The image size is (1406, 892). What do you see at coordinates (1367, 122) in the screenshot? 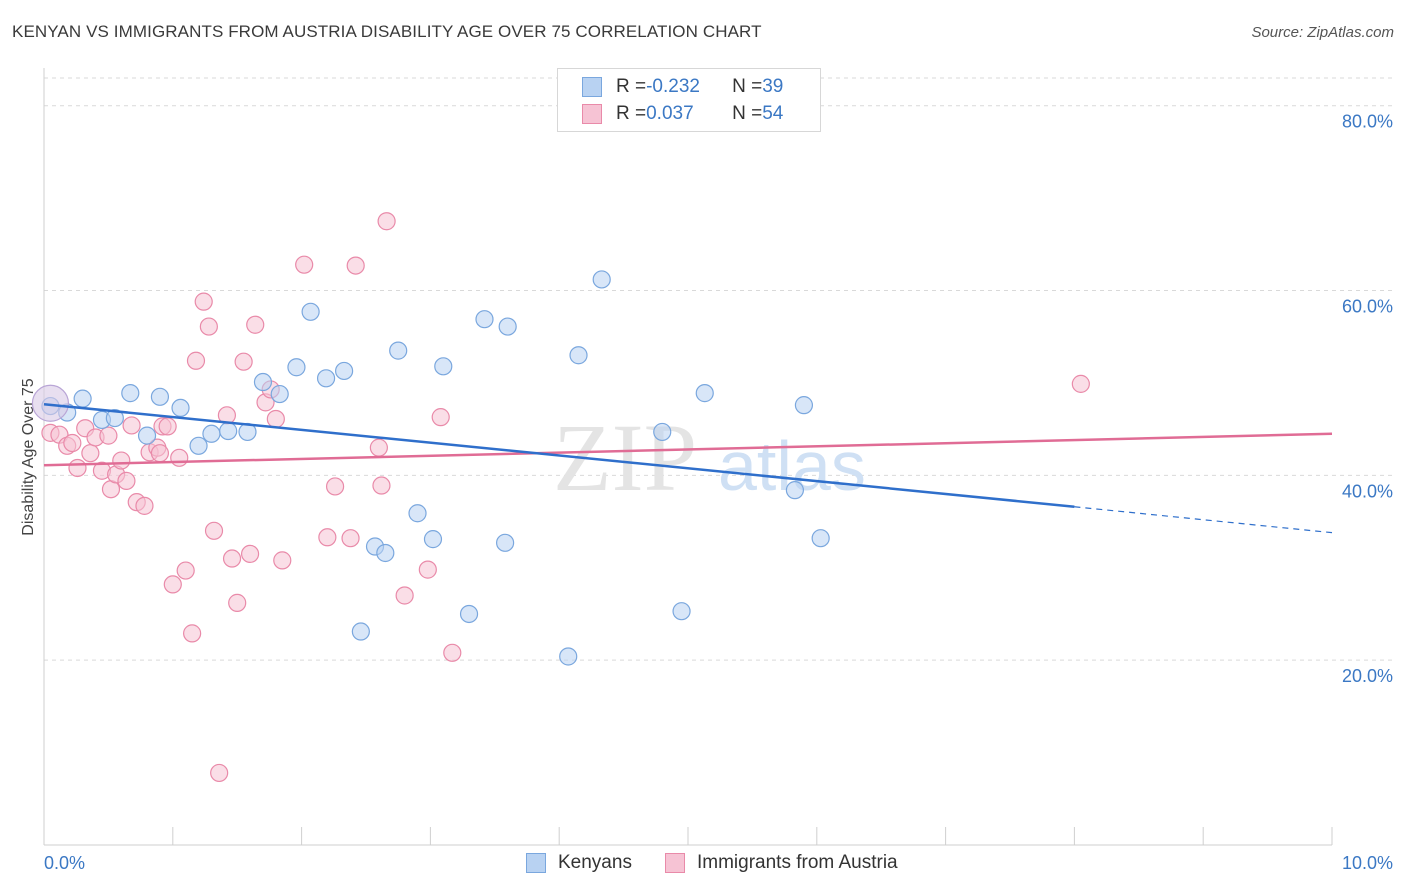
I see `y-tick-label: 80.0%` at bounding box center [1367, 122].